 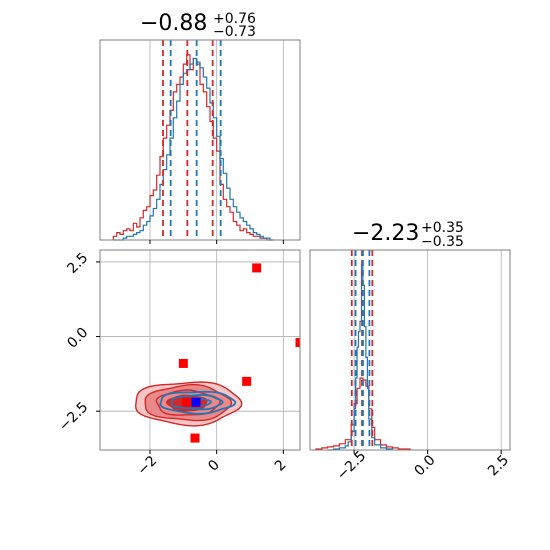 What do you see at coordinates (498, 465) in the screenshot?
I see `x-tick-label: 2.5` at bounding box center [498, 465].